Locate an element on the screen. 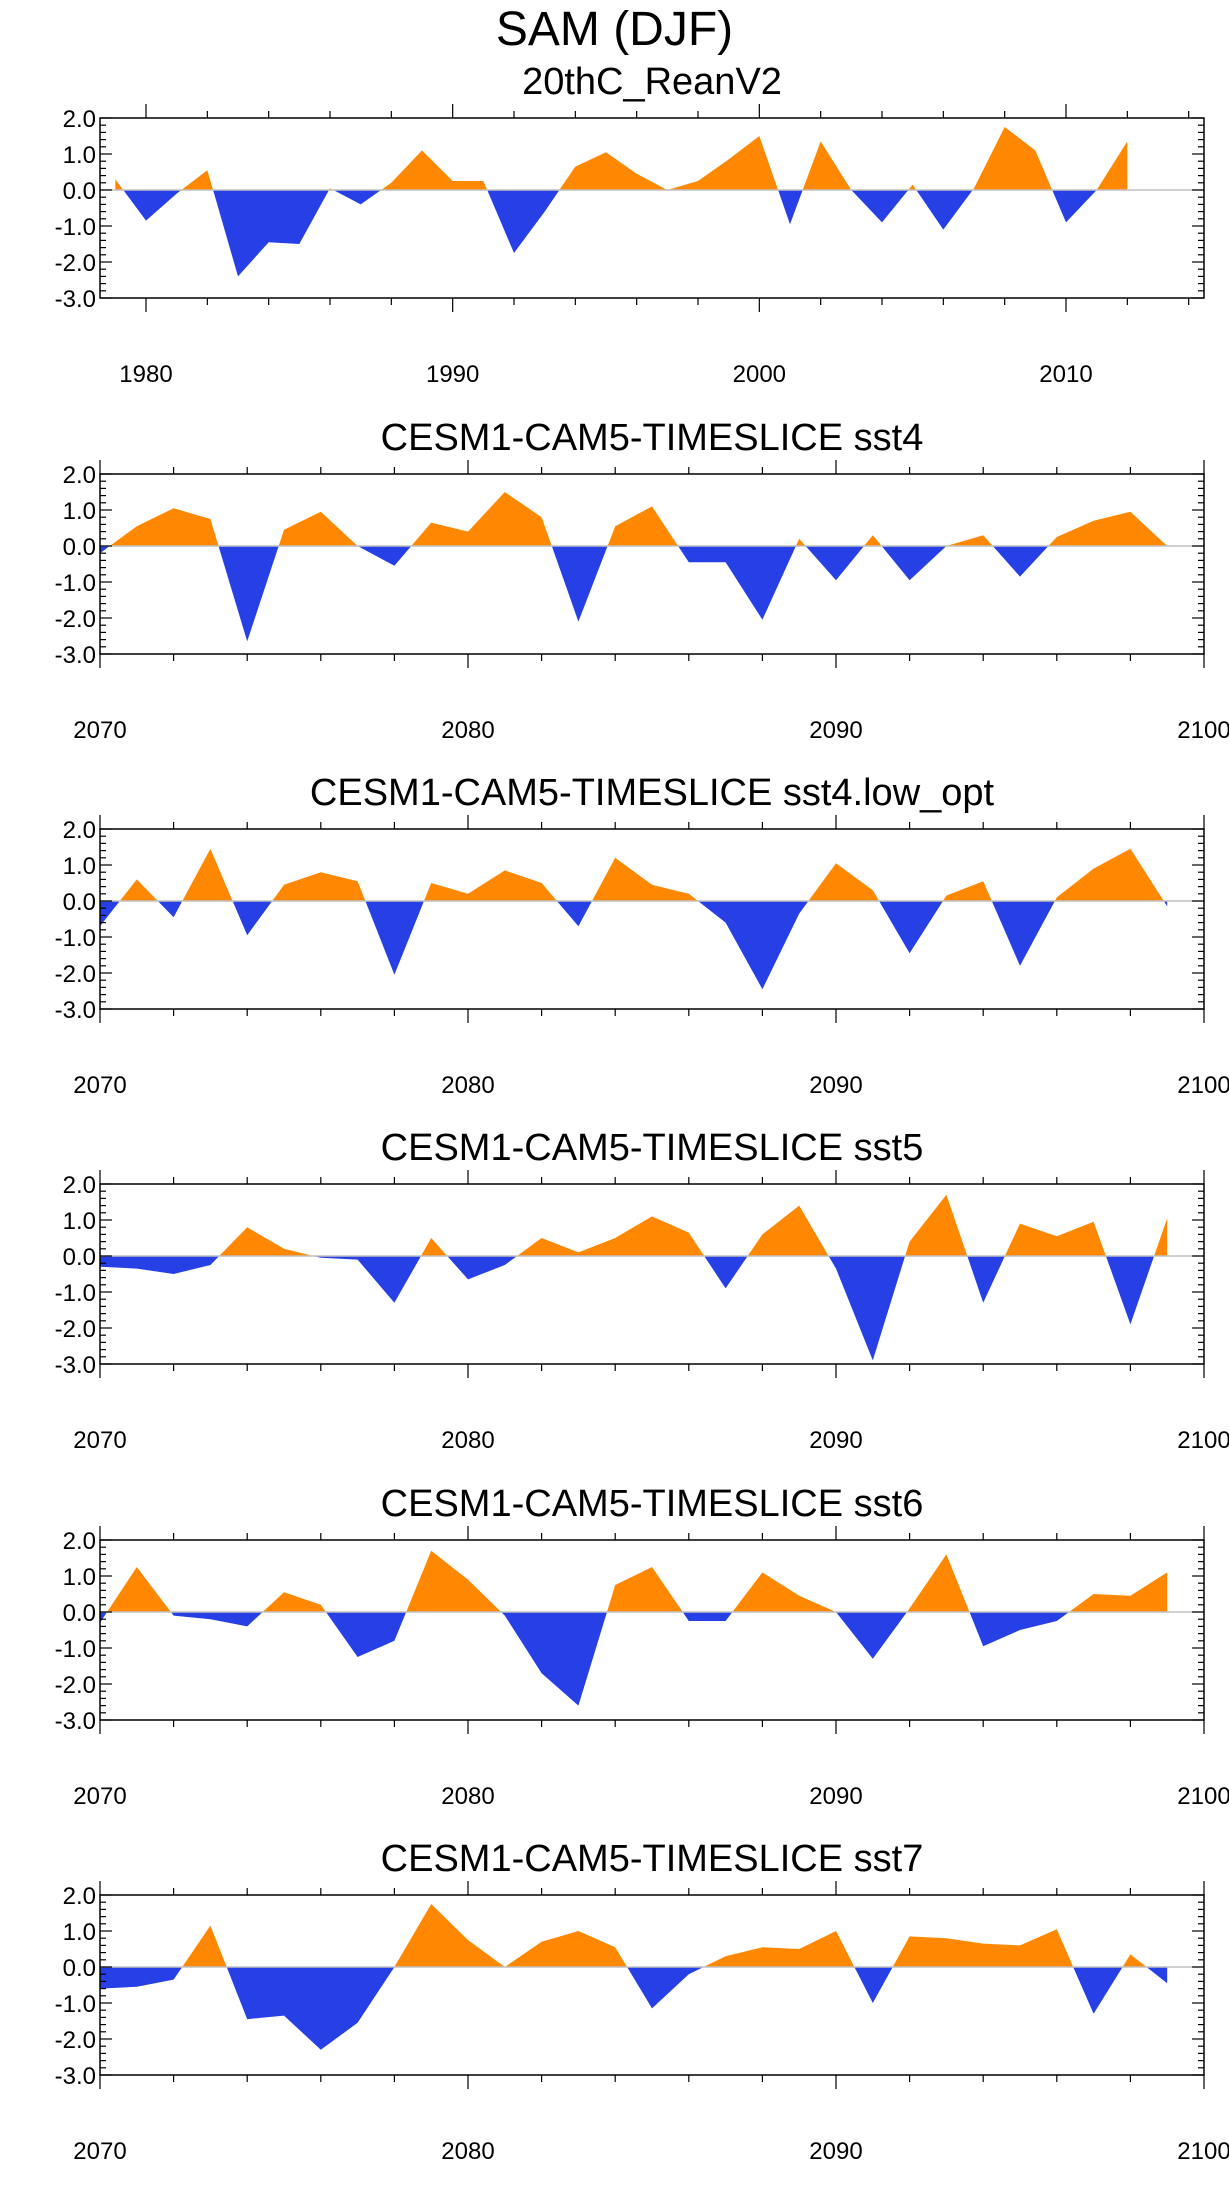  panel-title: CESM1-CAM5-TIMESLICE sst4 is located at coordinates (652, 438).